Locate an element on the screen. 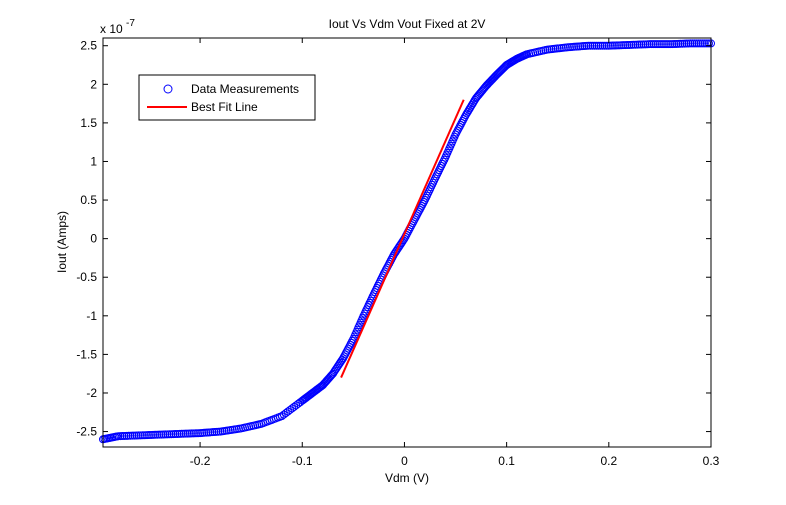 This screenshot has height=505, width=786. x-tick-label: -0.1 is located at coordinates (302, 461).